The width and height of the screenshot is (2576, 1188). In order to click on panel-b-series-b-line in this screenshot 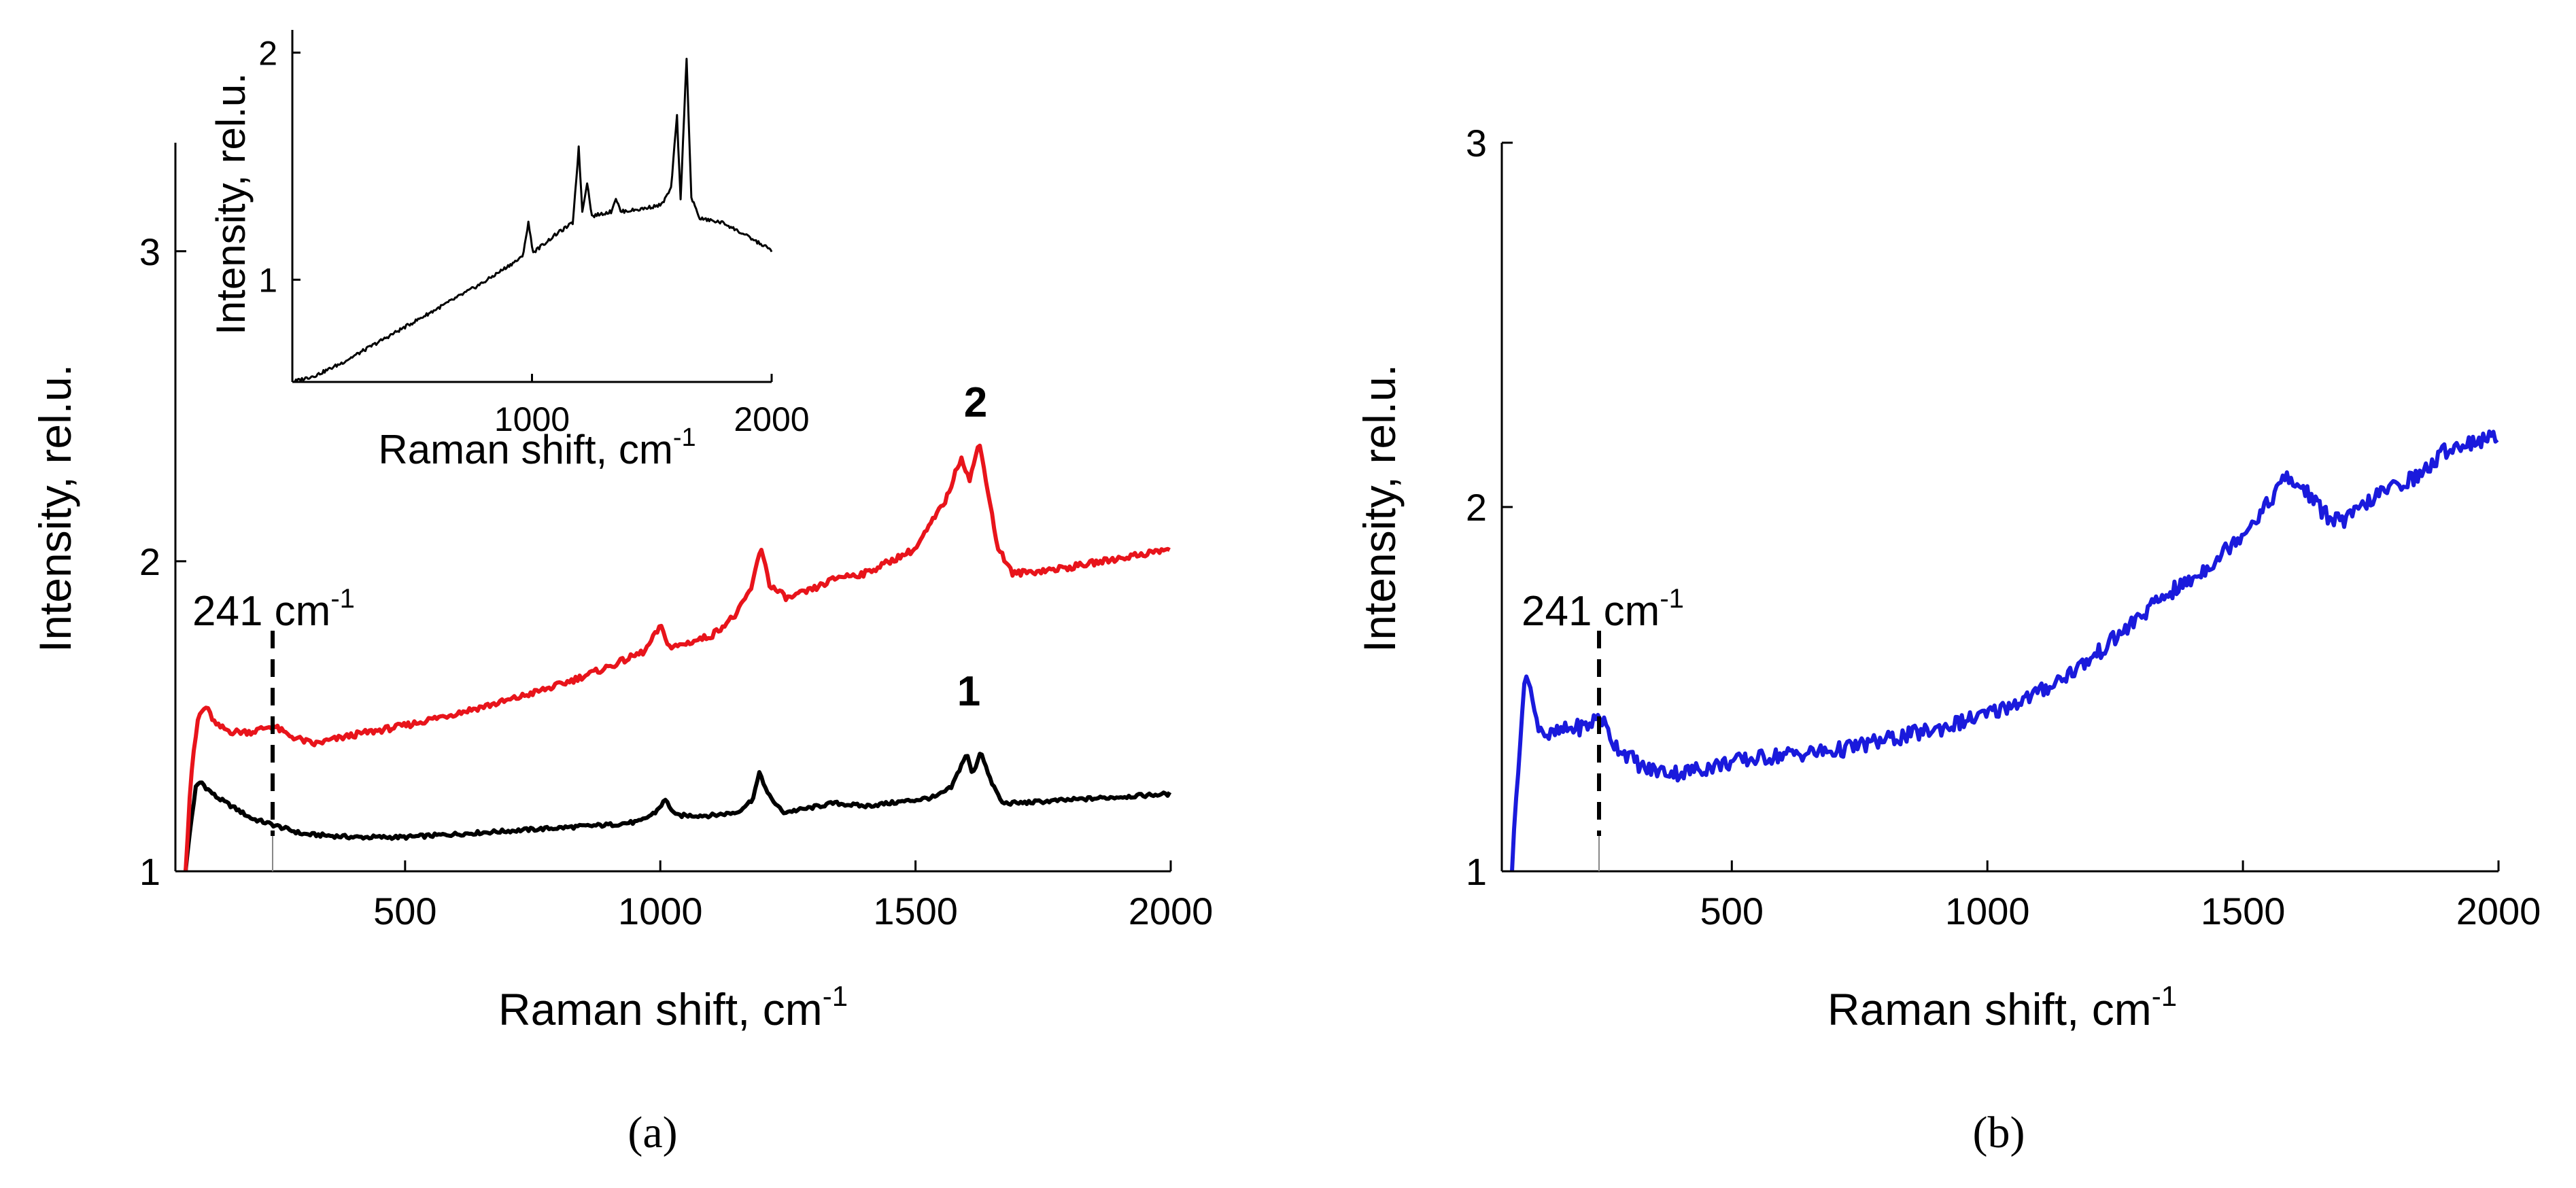, I will do `click(2004, 650)`.